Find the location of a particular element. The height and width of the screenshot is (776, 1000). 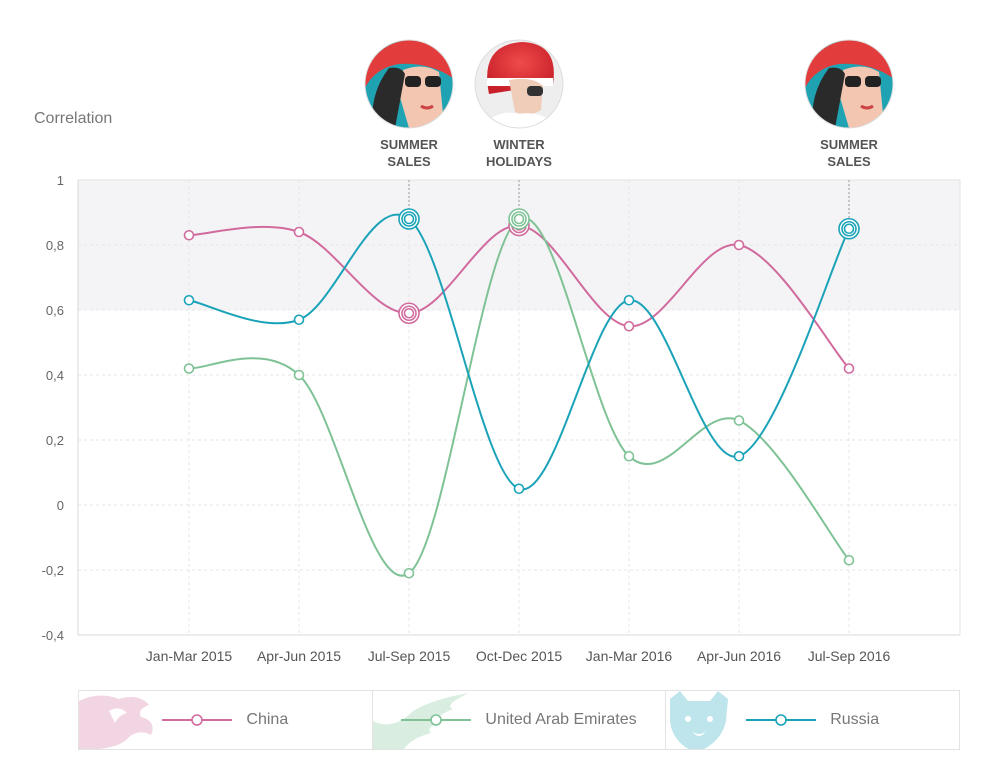

annotations: SUMMER SALES WINTER HOLIDAYS SUMMER SALES is located at coordinates (629, 104).